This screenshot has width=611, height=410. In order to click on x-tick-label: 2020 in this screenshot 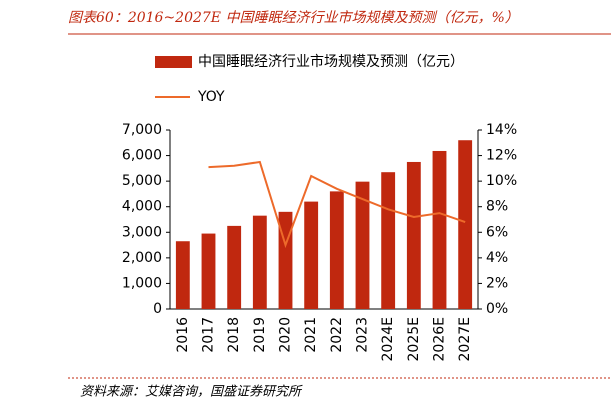, I will do `click(286, 335)`.